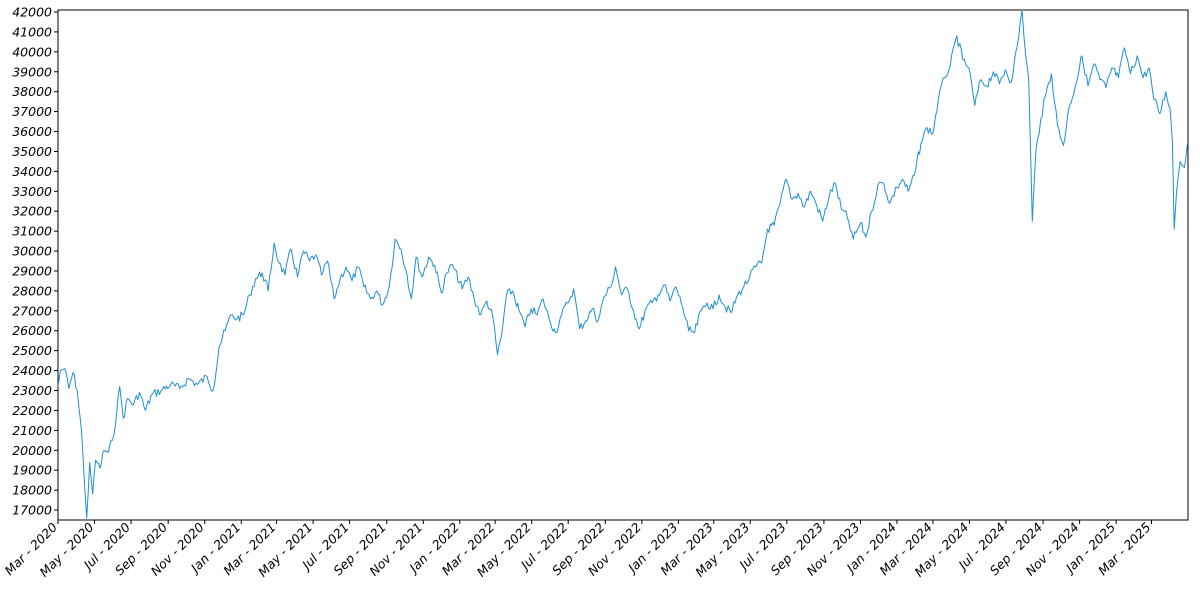  I want to click on y-tick-label: 36000, so click(32, 131).